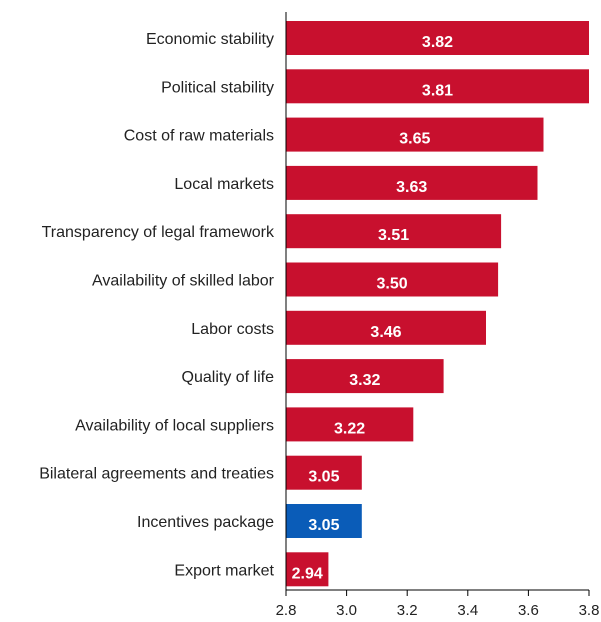 The height and width of the screenshot is (622, 601). I want to click on x-tick-label-4: 3.6, so click(528, 610).